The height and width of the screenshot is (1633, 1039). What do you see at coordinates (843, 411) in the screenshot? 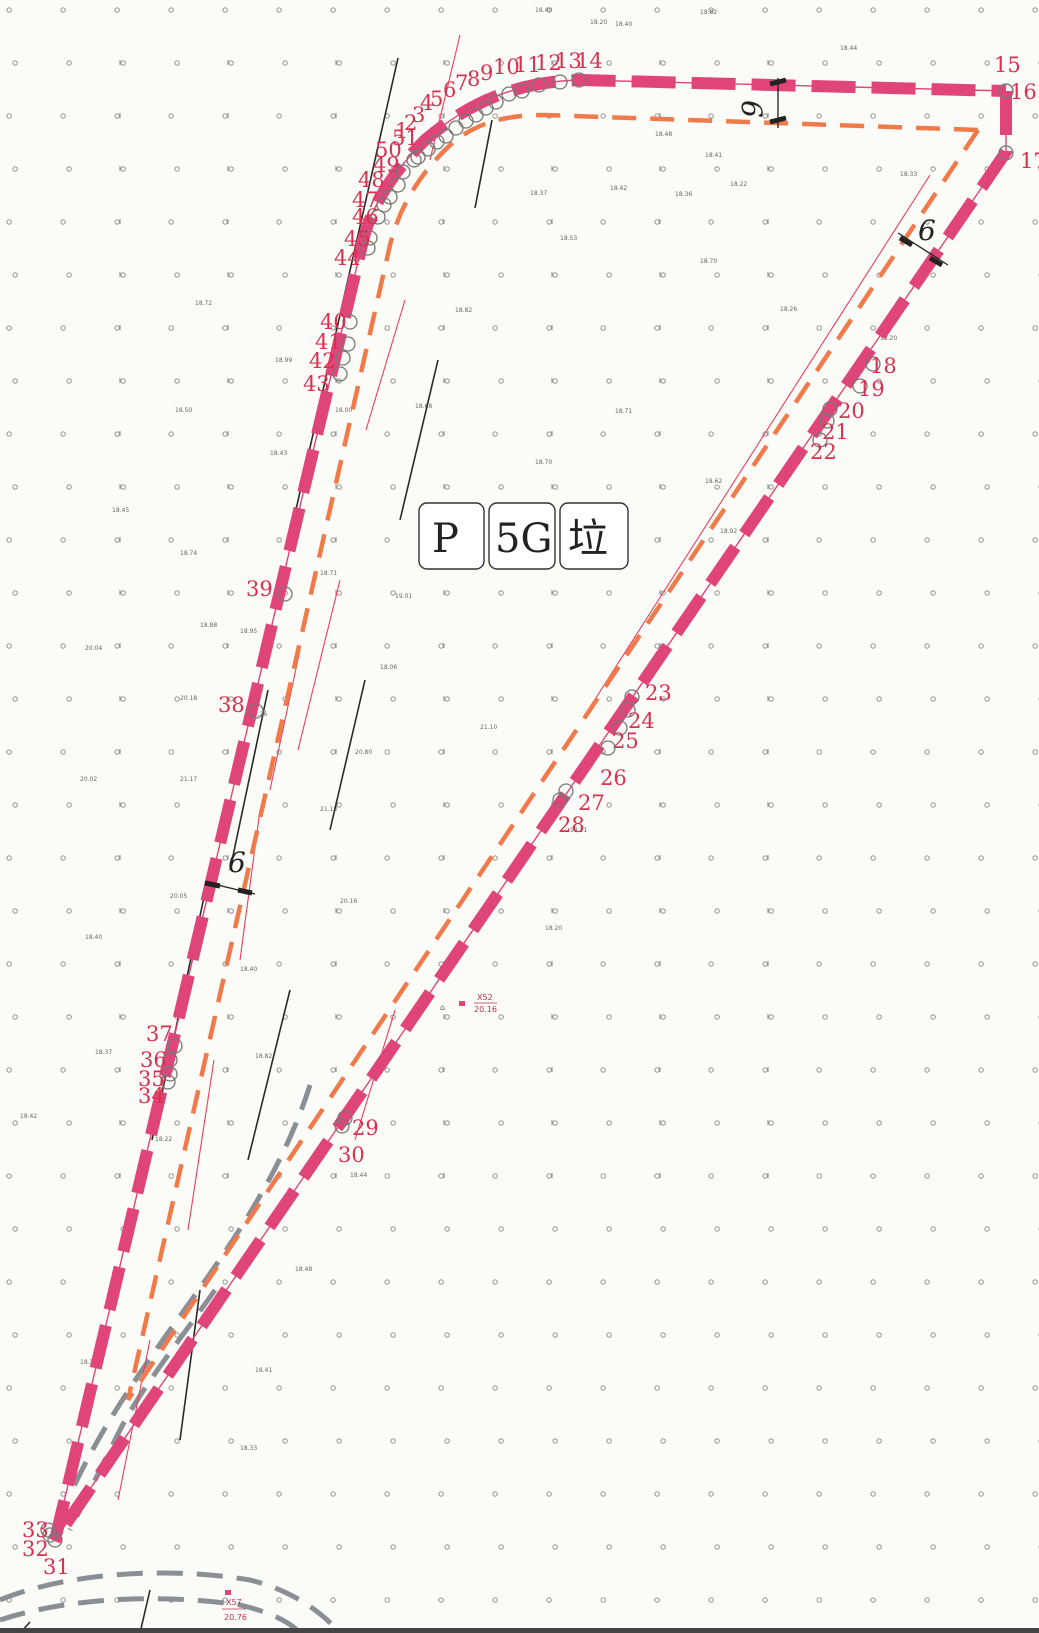
I see `vertex-20: 20` at bounding box center [843, 411].